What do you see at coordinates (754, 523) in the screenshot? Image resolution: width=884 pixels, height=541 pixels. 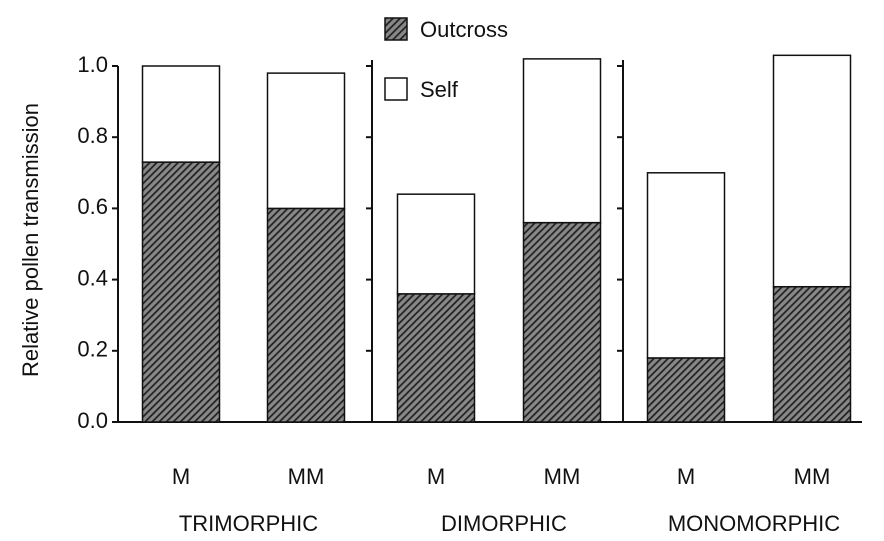 I see `group-label: MONOMORPHIC` at bounding box center [754, 523].